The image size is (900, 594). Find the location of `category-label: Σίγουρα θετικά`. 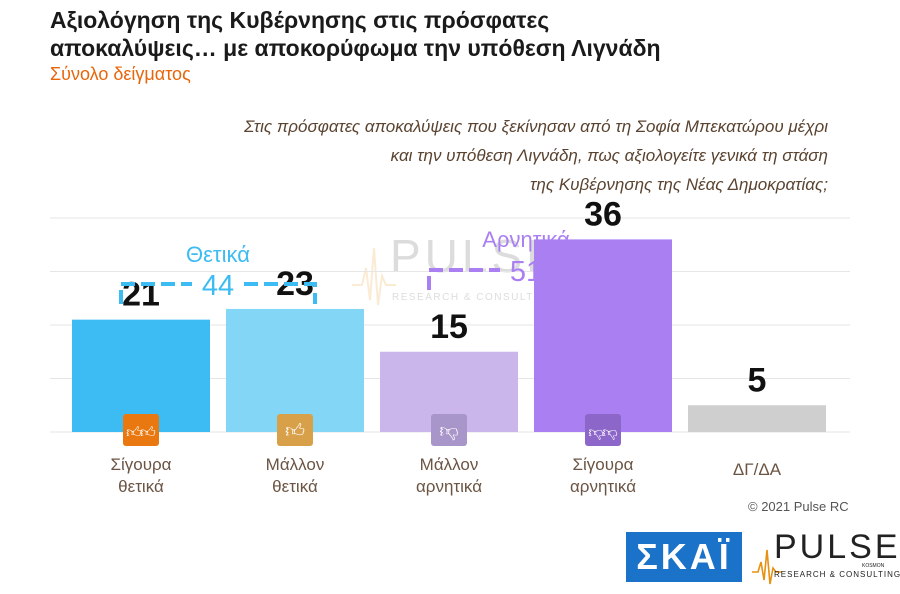

category-label: Σίγουρα θετικά is located at coordinates (140, 475).